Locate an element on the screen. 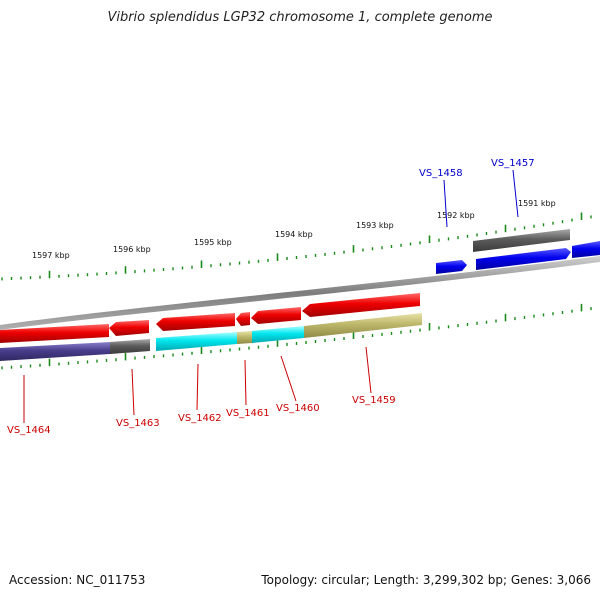 The width and height of the screenshot is (600, 604). category-bar-vs1463 is located at coordinates (130, 346).